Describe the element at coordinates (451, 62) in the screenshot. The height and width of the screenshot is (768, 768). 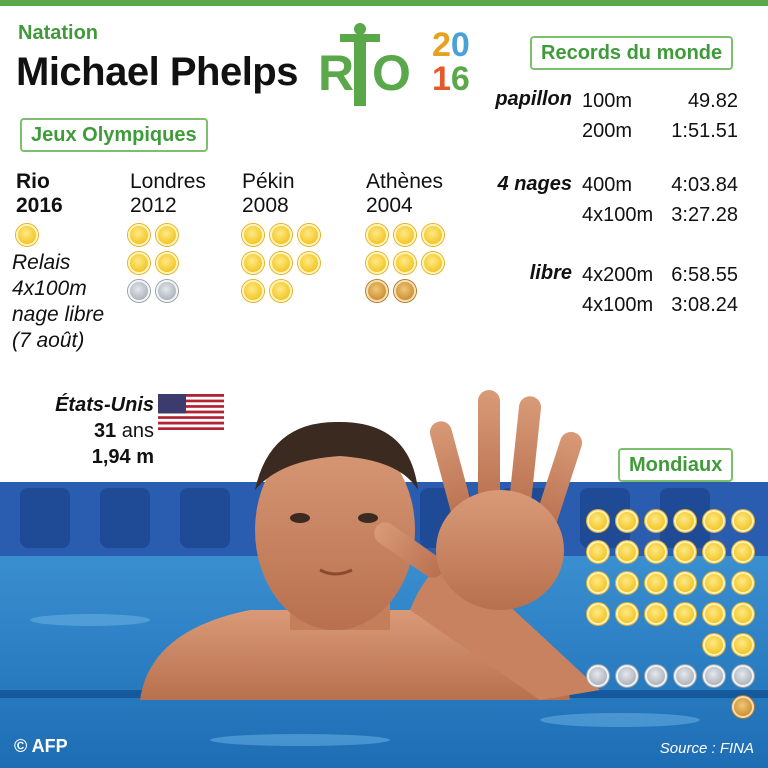
I see `year-2016-logo: 20 16` at that location.